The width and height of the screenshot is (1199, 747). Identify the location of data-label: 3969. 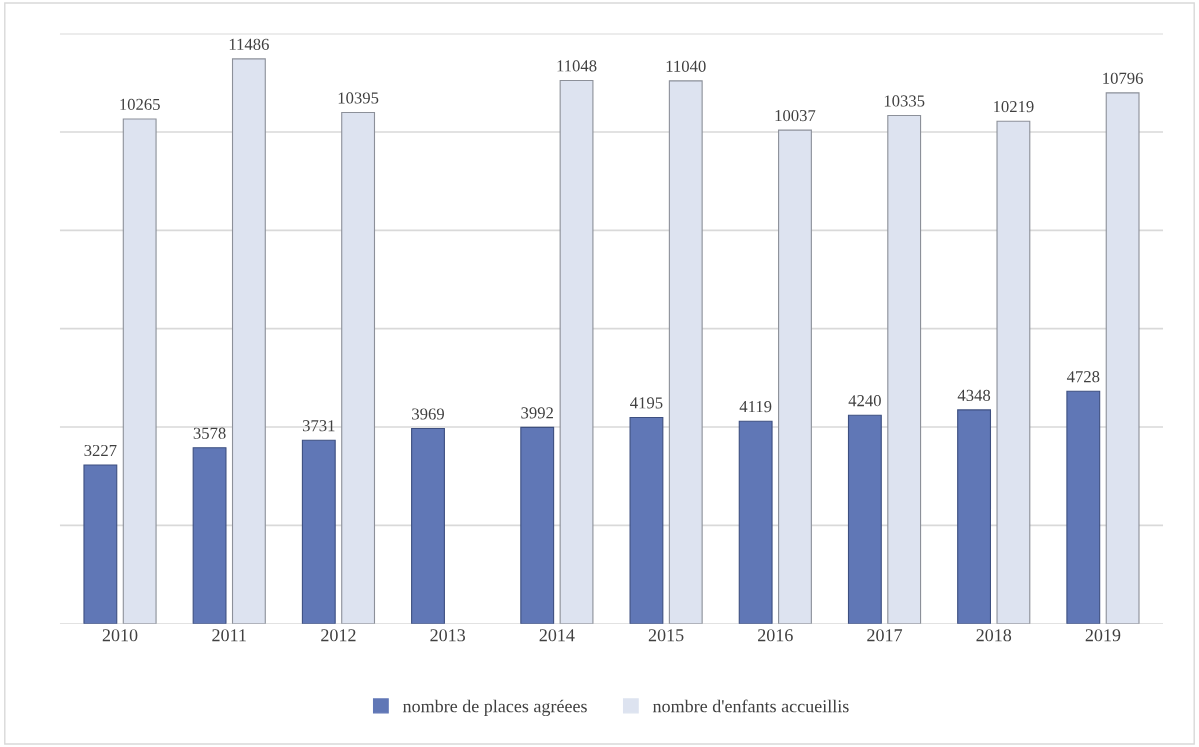
(428, 414).